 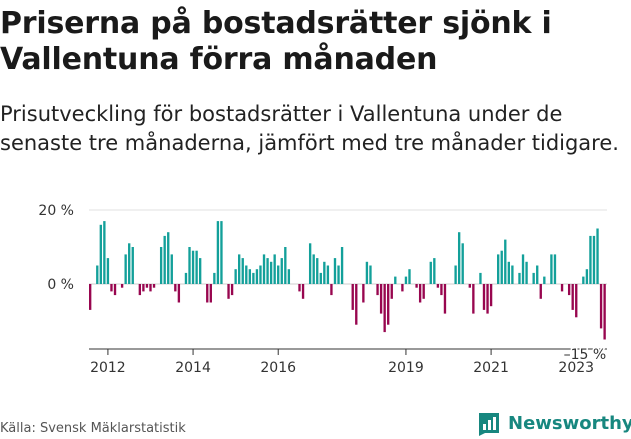 I want to click on newsworthy-logo-icon, so click(x=489, y=424).